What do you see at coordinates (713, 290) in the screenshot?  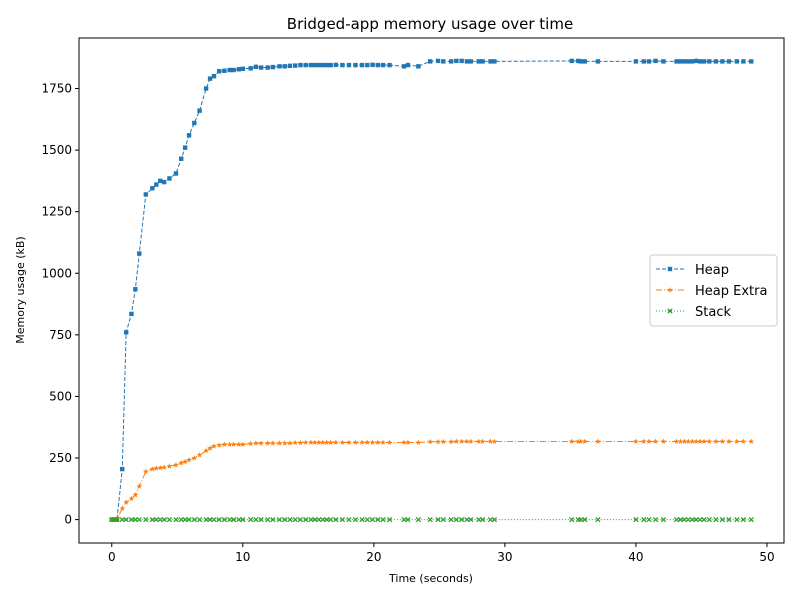 I see `legend: Heap Heap Extra Stack` at bounding box center [713, 290].